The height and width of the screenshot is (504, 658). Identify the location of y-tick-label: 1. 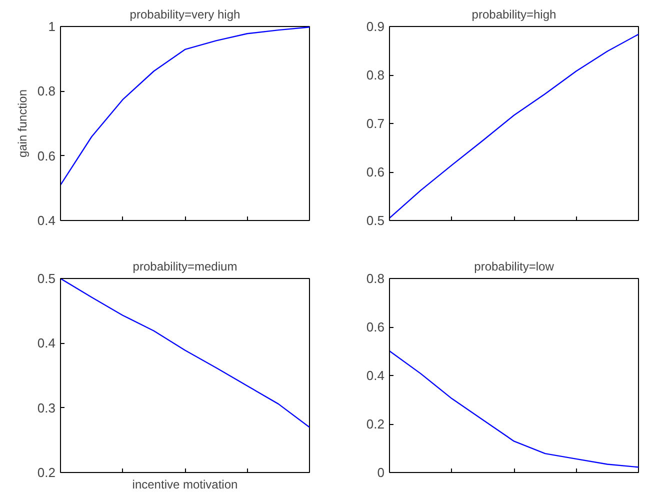
(52, 26).